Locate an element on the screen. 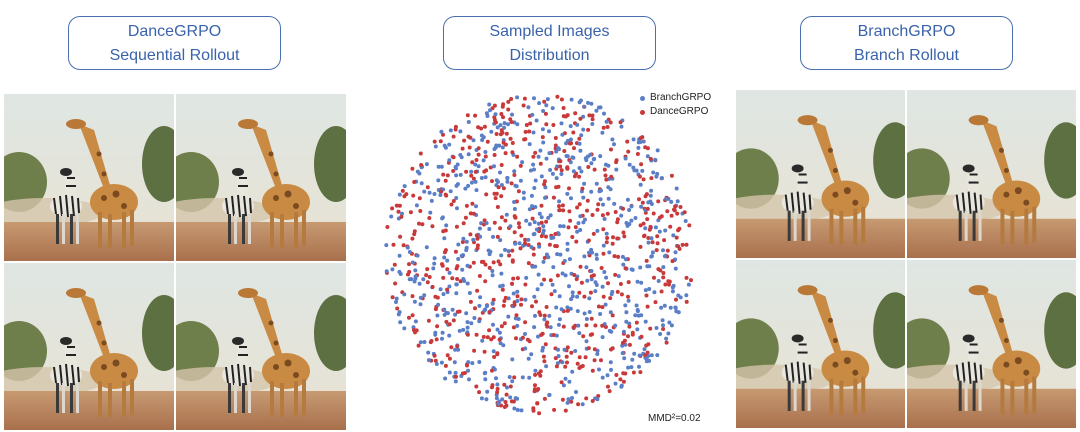 This screenshot has height=432, width=1080. giraffe-zebra-image is located at coordinates (820, 344).